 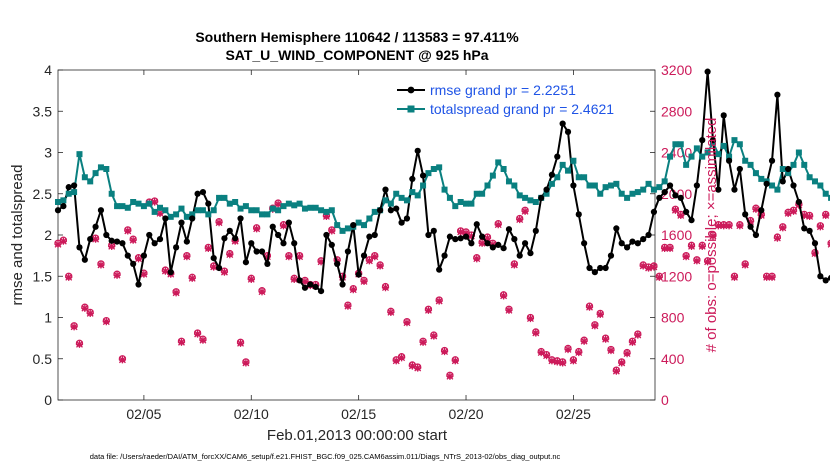 What do you see at coordinates (43, 276) in the screenshot?
I see `y-tick-label: 1.5` at bounding box center [43, 276].